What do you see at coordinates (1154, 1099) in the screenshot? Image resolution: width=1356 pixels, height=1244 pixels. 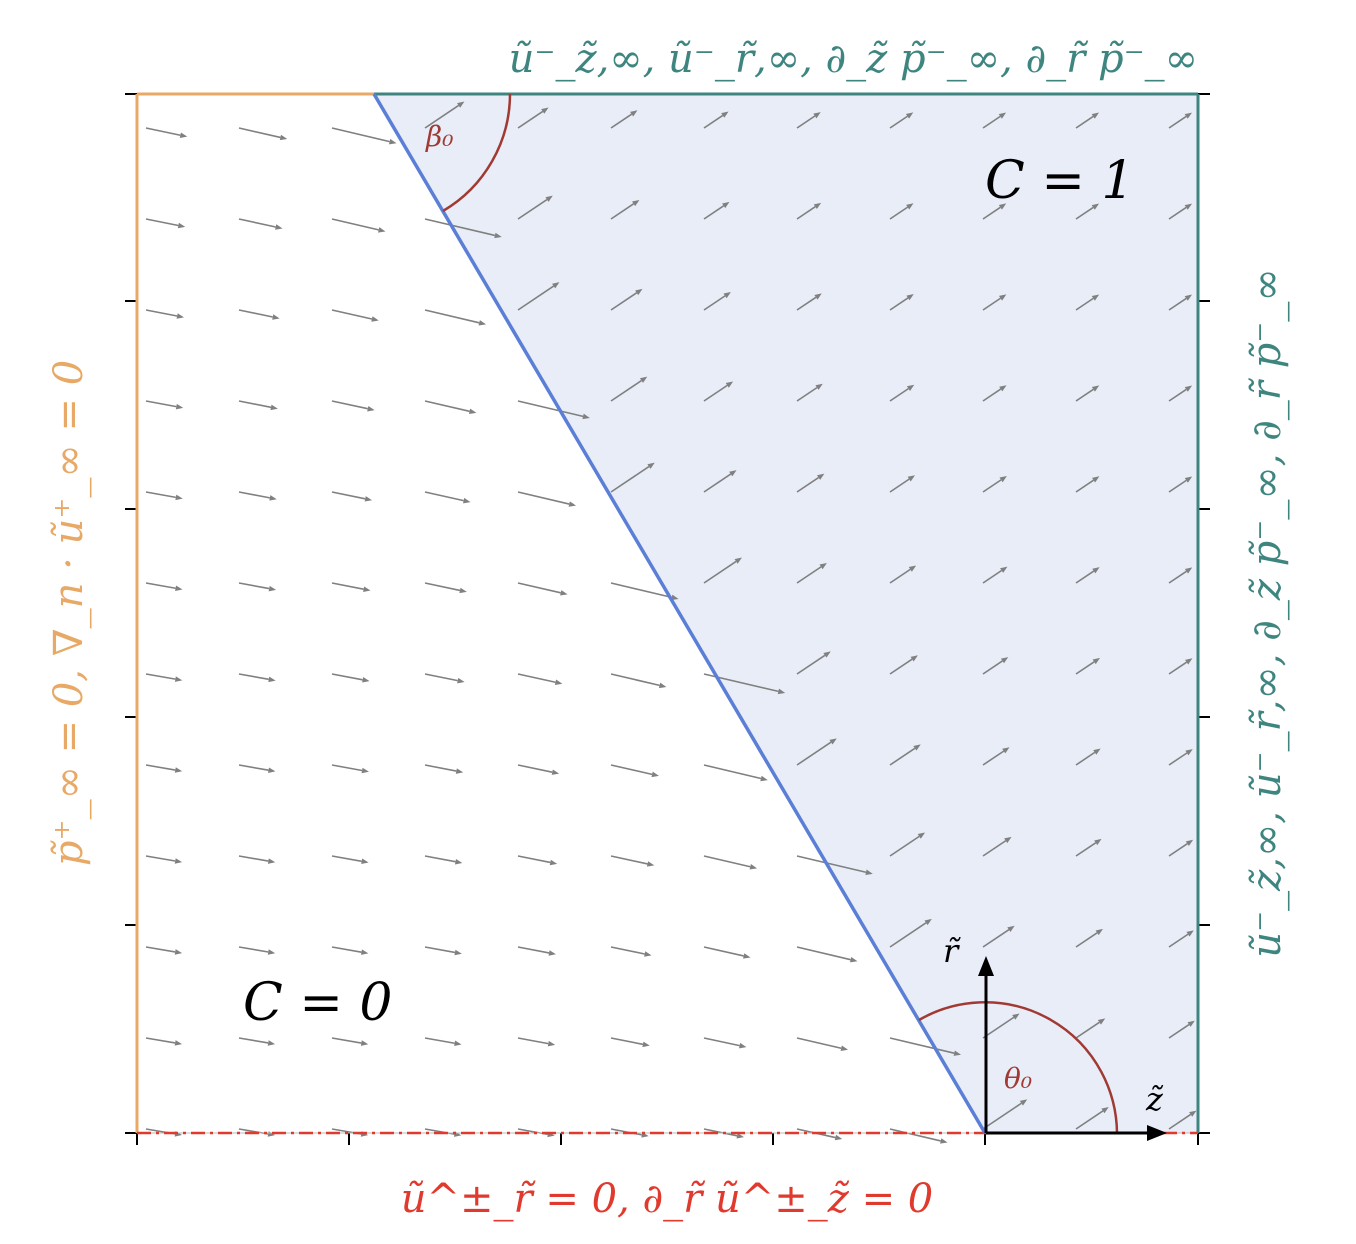 I see `z-axis-label: z̃` at bounding box center [1154, 1099].